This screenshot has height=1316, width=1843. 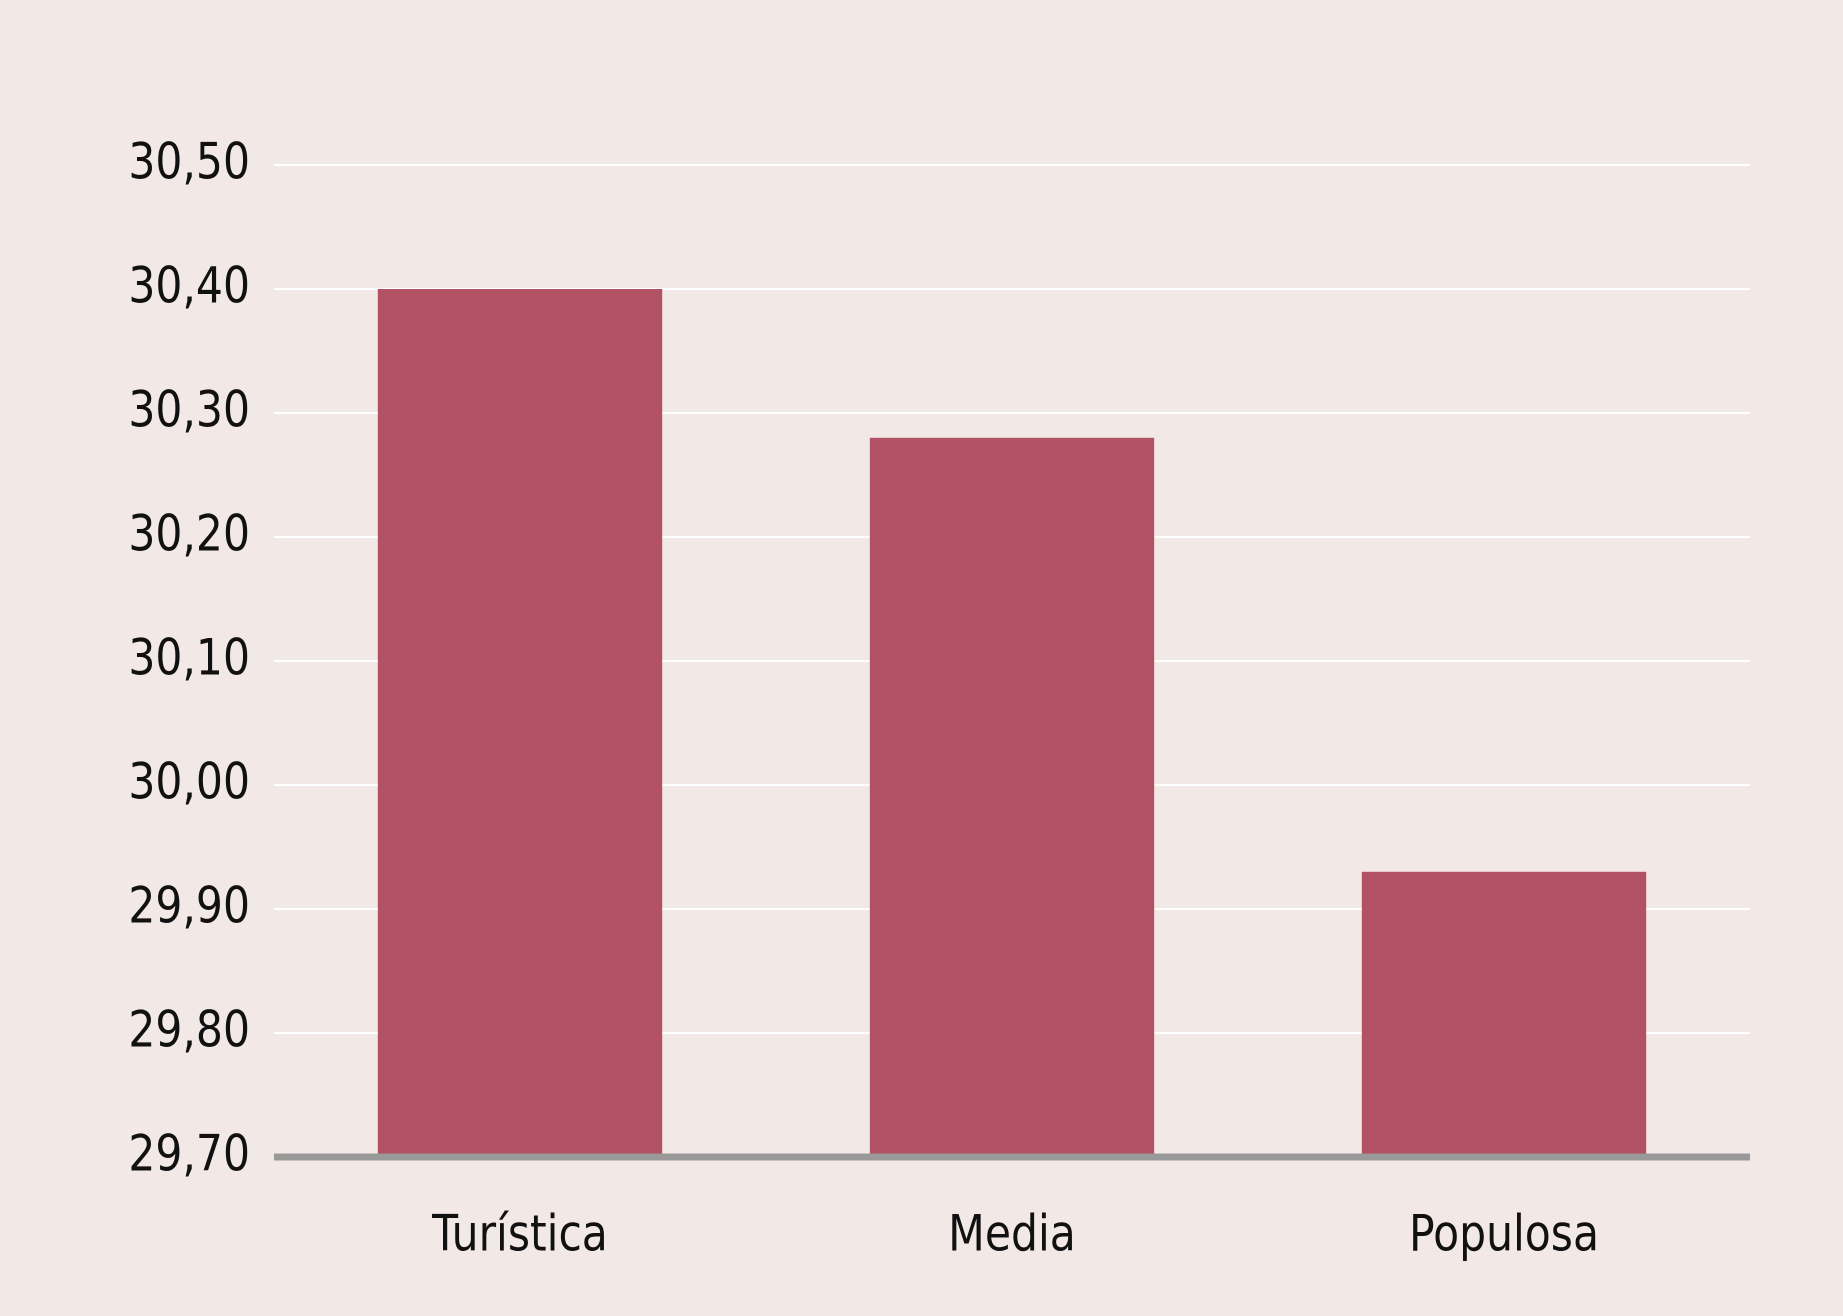 What do you see at coordinates (189, 781) in the screenshot?
I see `y-tick-label: 30,00` at bounding box center [189, 781].